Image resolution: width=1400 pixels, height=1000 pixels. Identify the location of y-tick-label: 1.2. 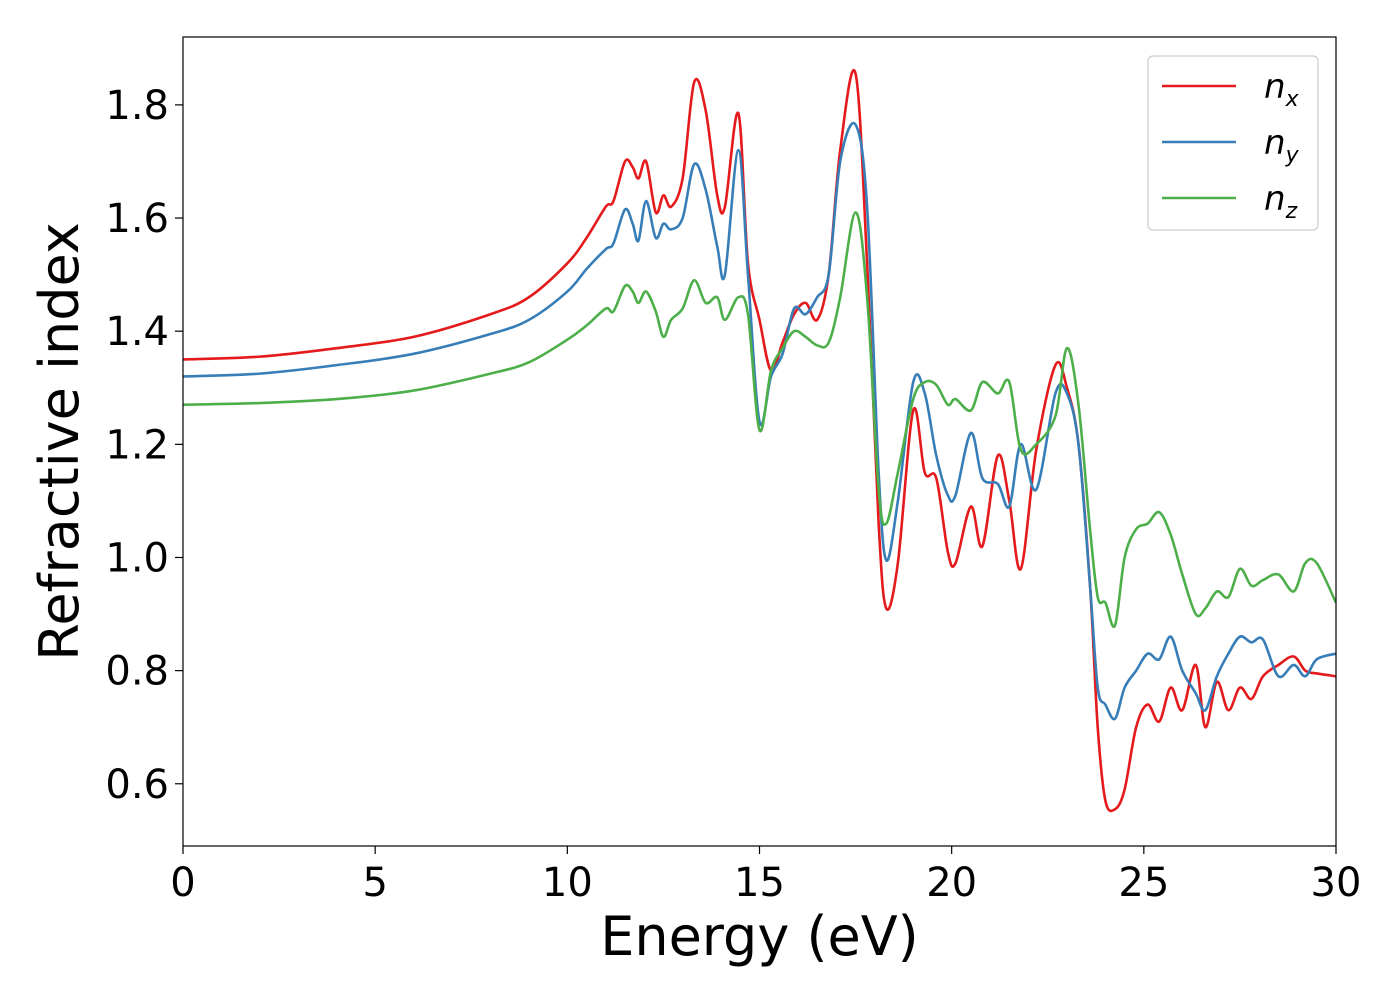
(137, 445).